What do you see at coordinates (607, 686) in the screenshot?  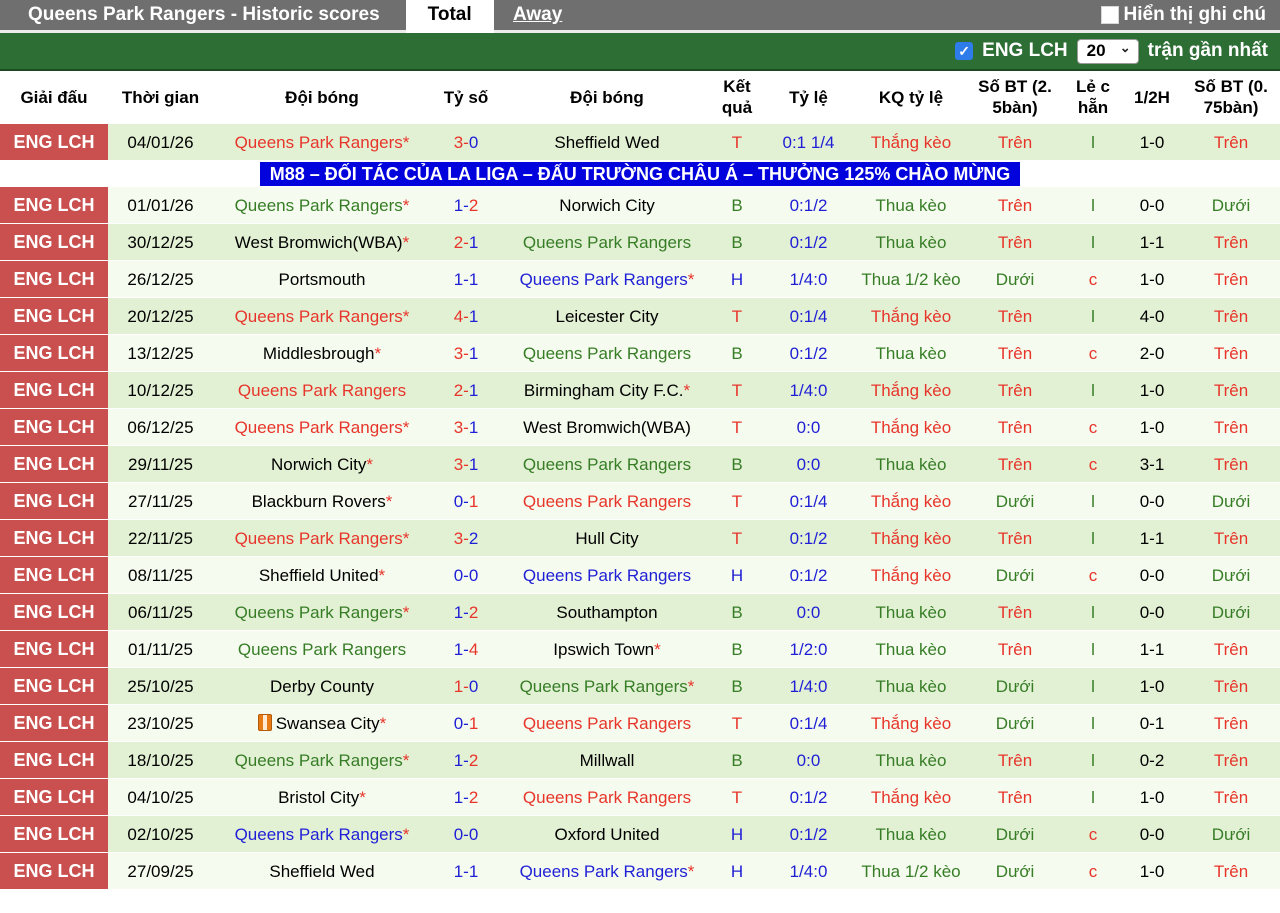 I see `away-team-cell: Queens Park Rangers*` at bounding box center [607, 686].